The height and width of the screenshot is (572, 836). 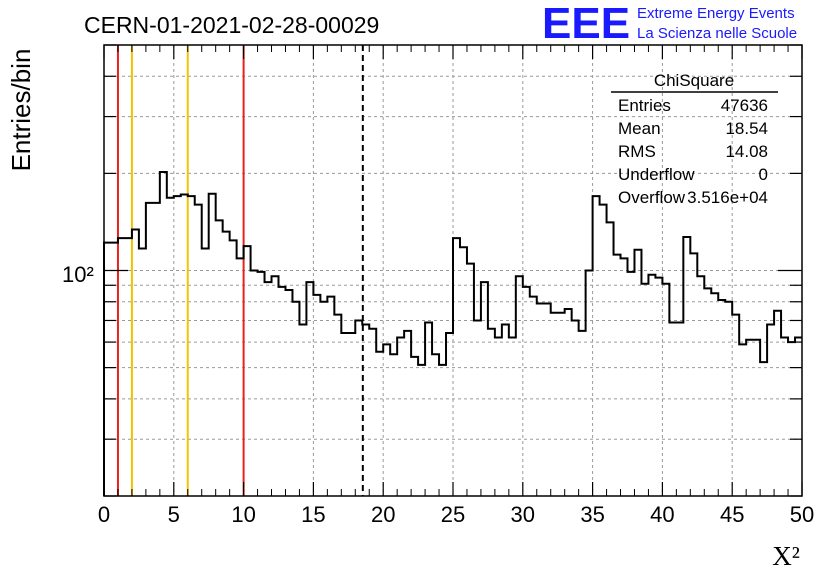 I want to click on stats-label-mean: Mean, so click(x=639, y=128).